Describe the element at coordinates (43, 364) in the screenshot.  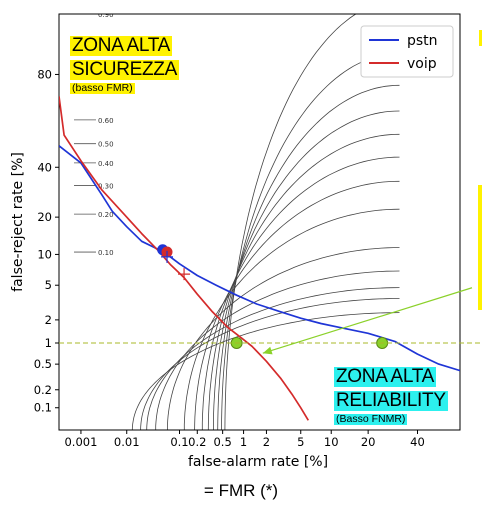
I see `y-tick-label-3: 0.5` at that location.